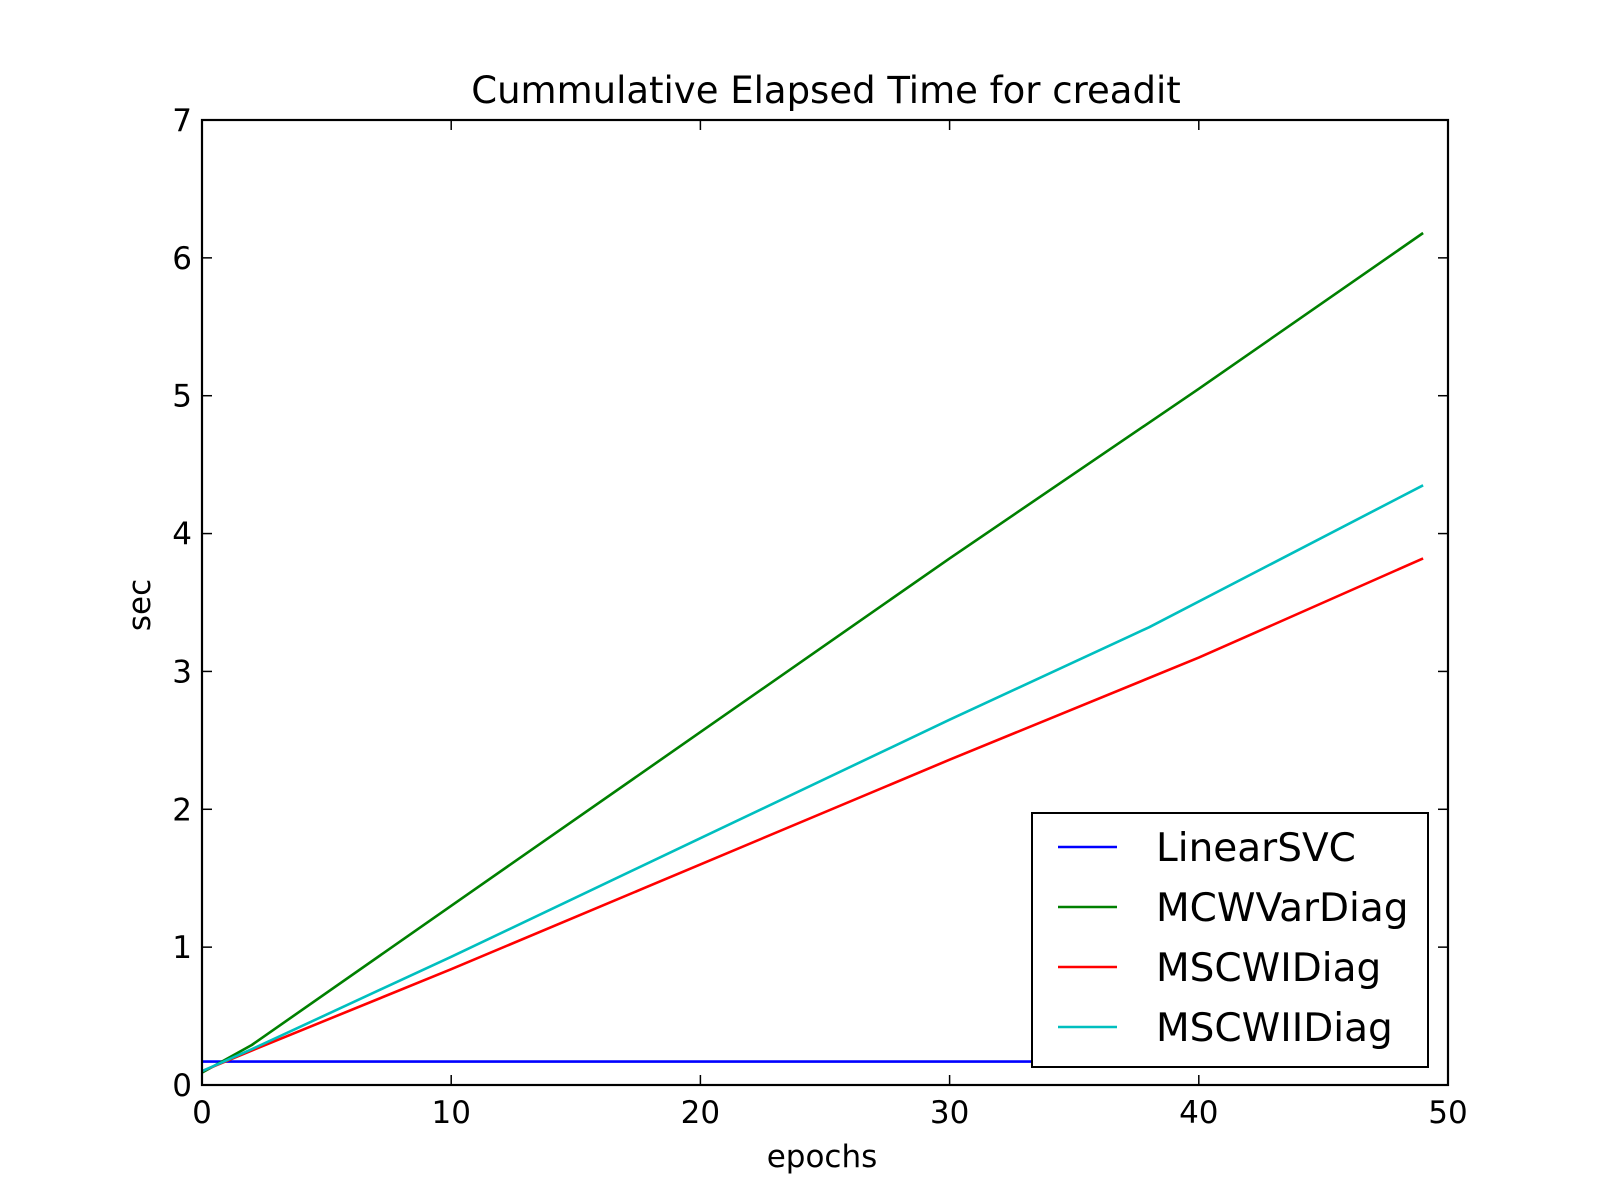 This screenshot has width=1600, height=1200. What do you see at coordinates (450, 1113) in the screenshot?
I see `x-tick-label: 10` at bounding box center [450, 1113].